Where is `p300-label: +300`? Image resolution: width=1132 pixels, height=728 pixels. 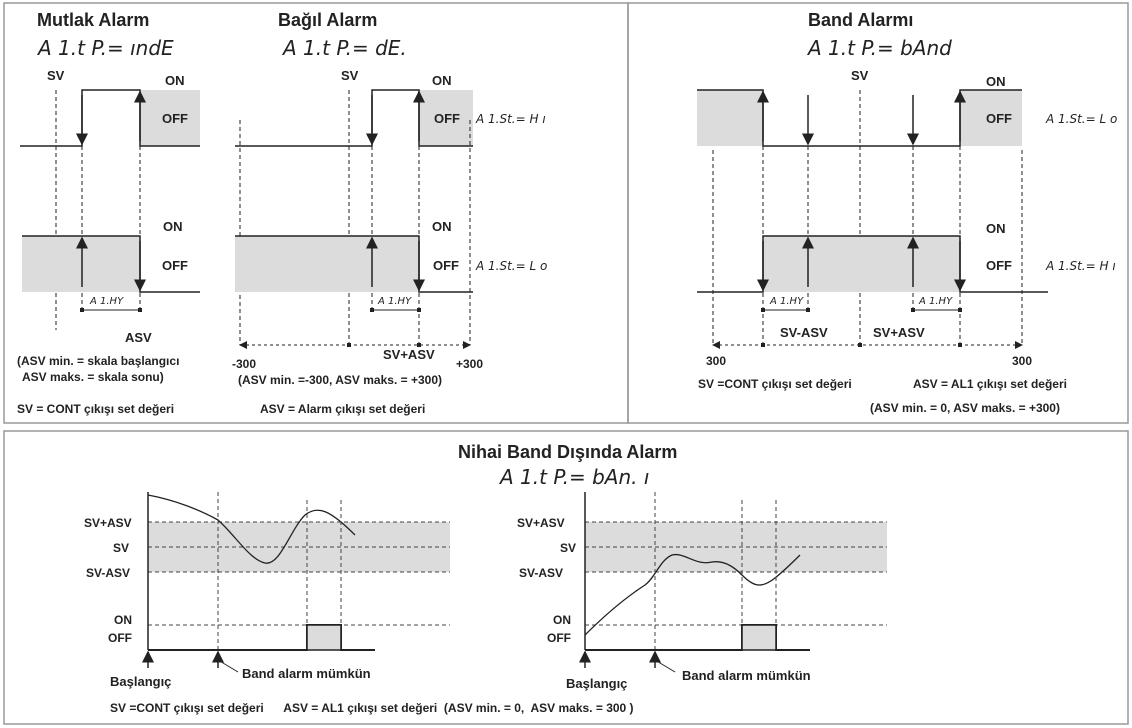 p300-label: +300 is located at coordinates (469, 364).